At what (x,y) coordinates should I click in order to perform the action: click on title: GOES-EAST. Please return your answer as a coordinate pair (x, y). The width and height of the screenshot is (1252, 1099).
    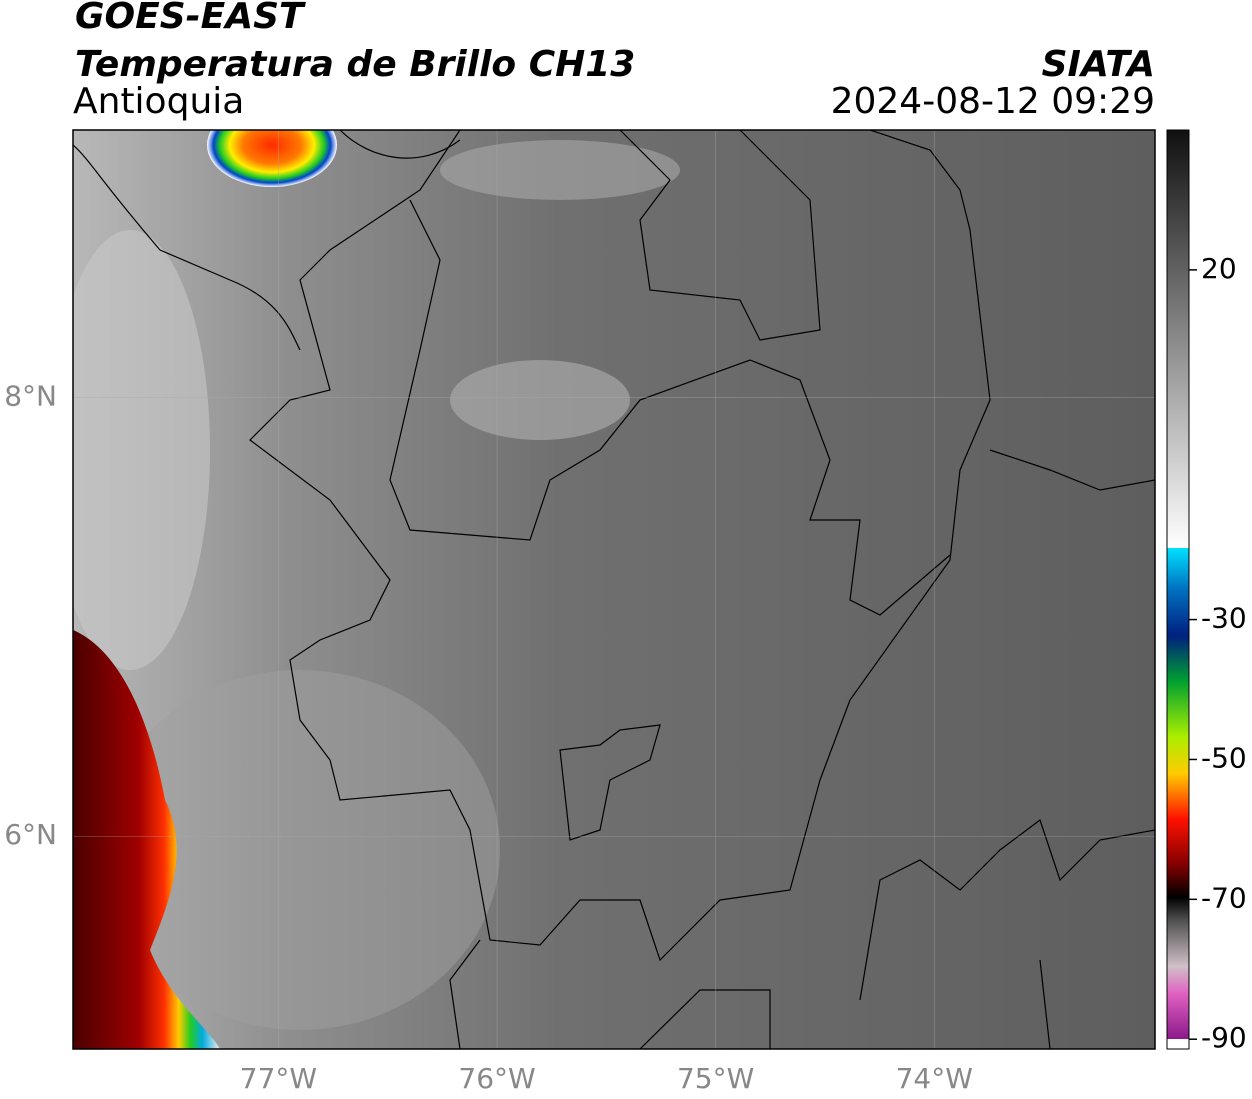
    Looking at the image, I should click on (190, 18).